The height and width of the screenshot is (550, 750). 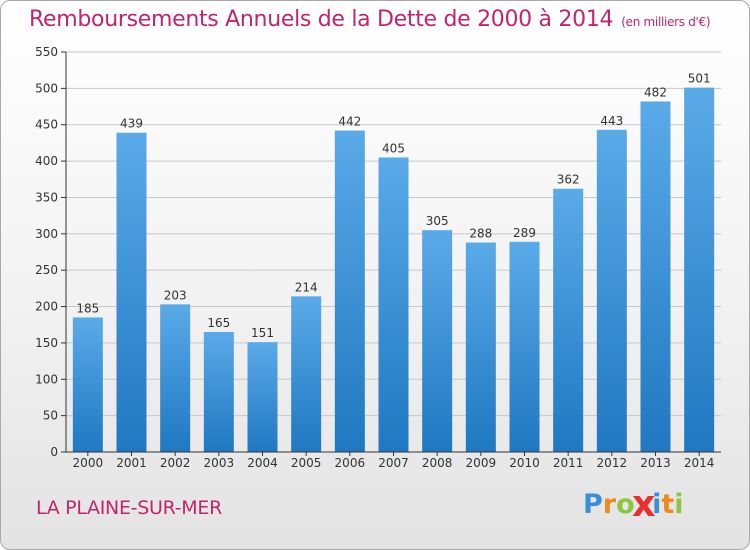 What do you see at coordinates (131, 124) in the screenshot?
I see `data-label-2001: 439` at bounding box center [131, 124].